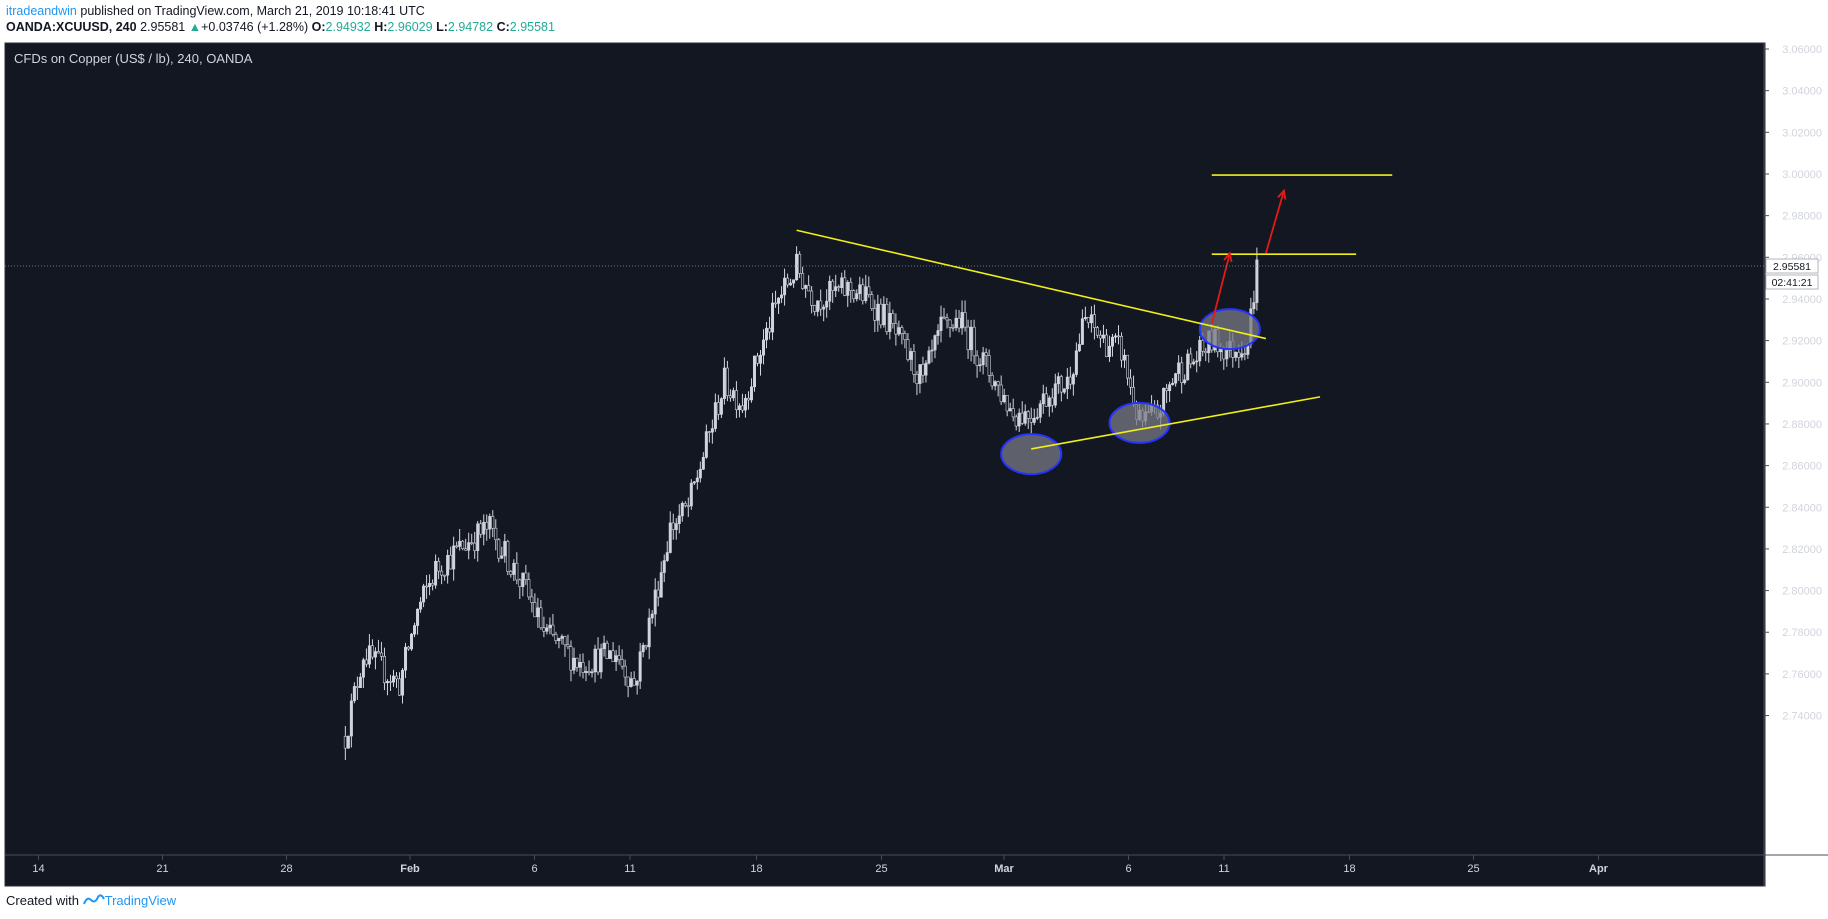 The width and height of the screenshot is (1828, 919). What do you see at coordinates (140, 900) in the screenshot?
I see `tradingview-brand: TradingView` at bounding box center [140, 900].